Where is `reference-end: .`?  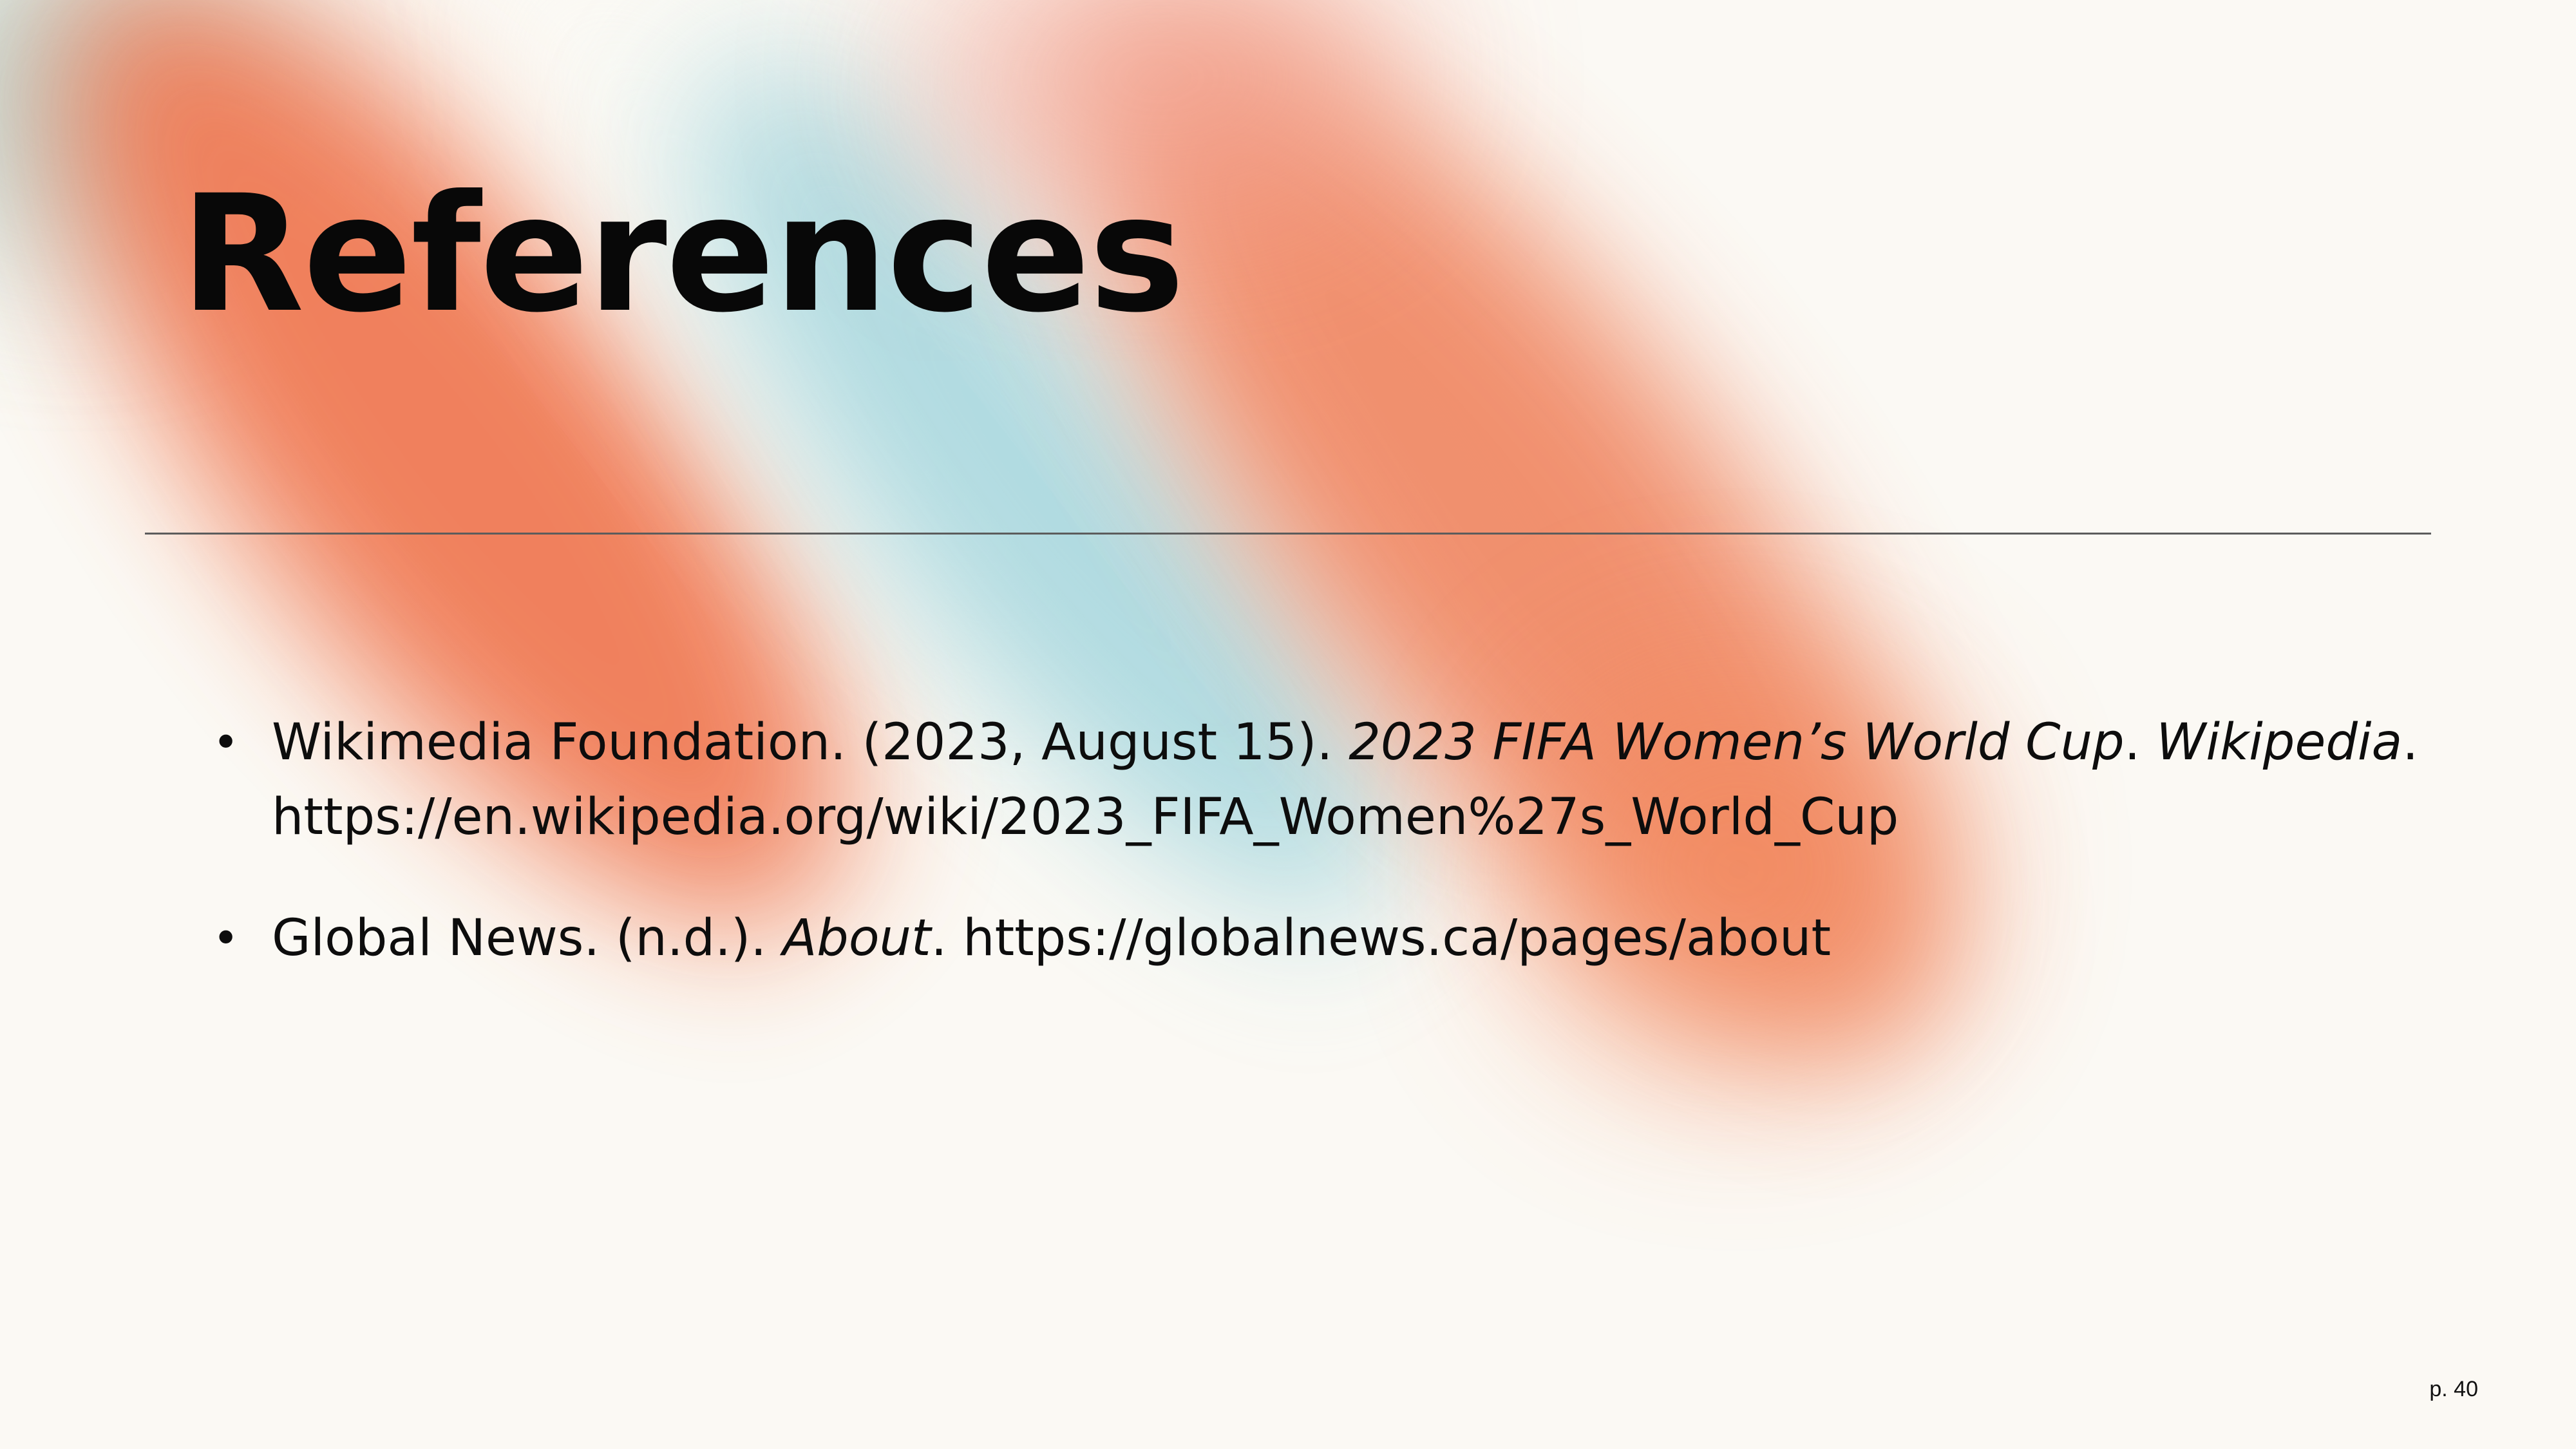
reference-end: . is located at coordinates (2410, 743).